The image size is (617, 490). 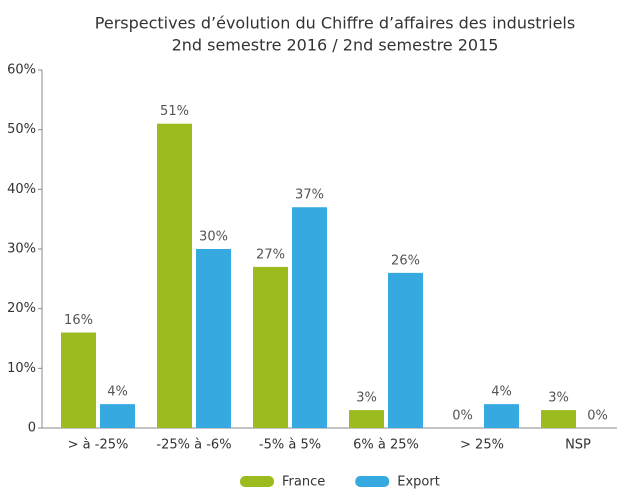 I want to click on x-tick-label: -25% à -6%, so click(x=193, y=445).